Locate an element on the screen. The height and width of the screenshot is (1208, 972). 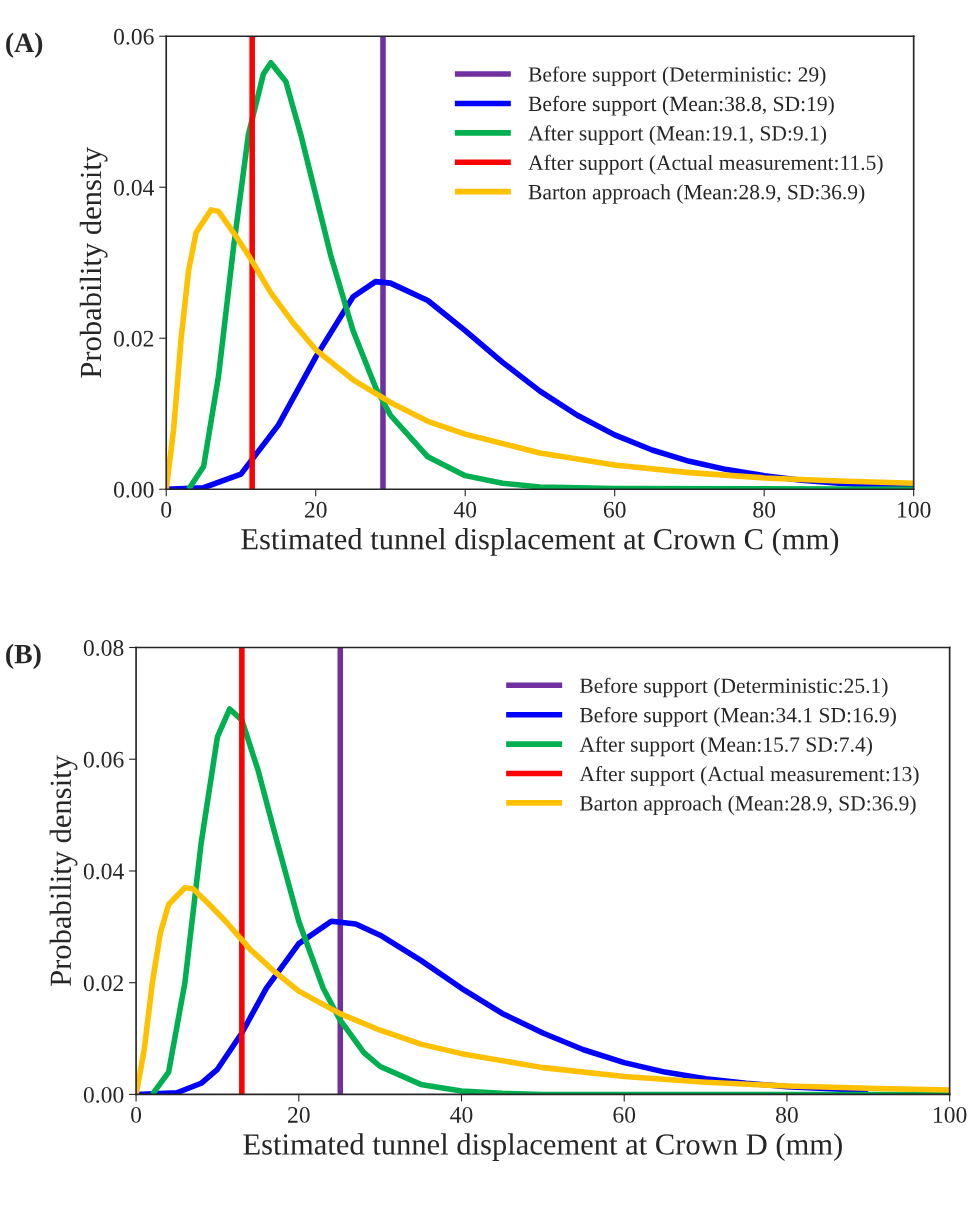
legend-label: After support (Mean:15.7 SD:7.4) is located at coordinates (725, 746).